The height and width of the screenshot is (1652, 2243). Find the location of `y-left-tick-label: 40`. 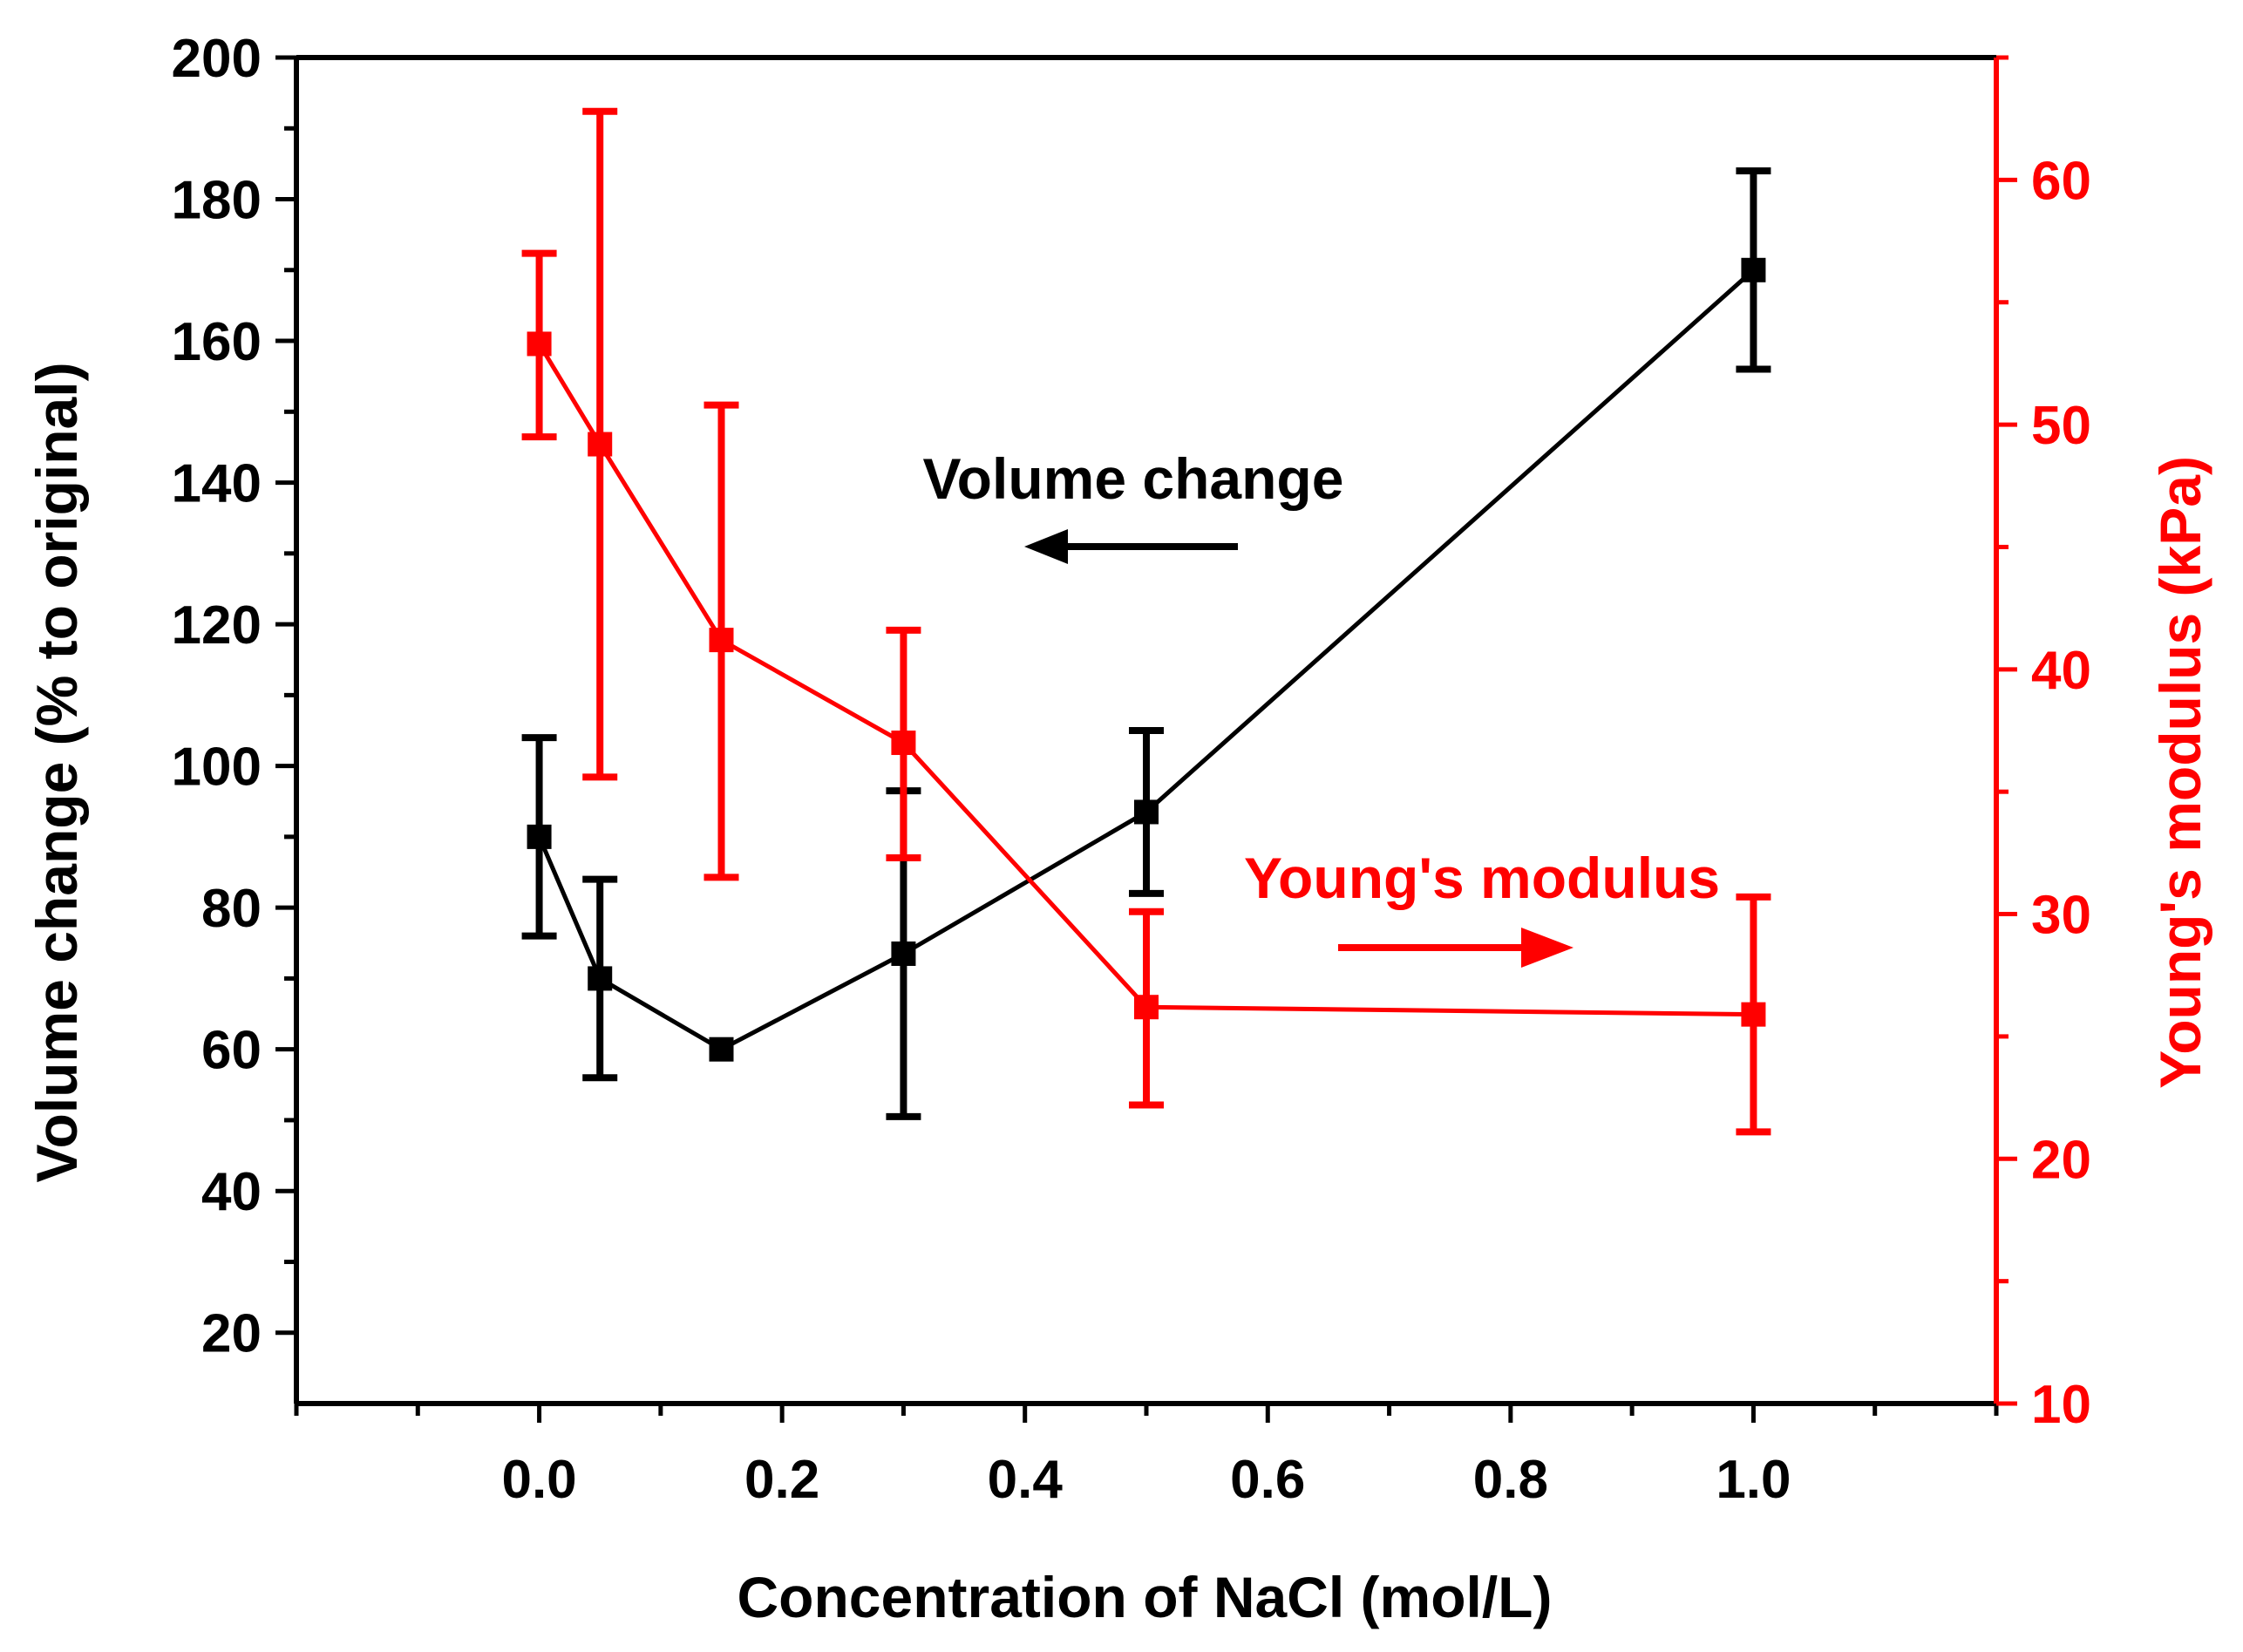

y-left-tick-label: 40 is located at coordinates (231, 1192).